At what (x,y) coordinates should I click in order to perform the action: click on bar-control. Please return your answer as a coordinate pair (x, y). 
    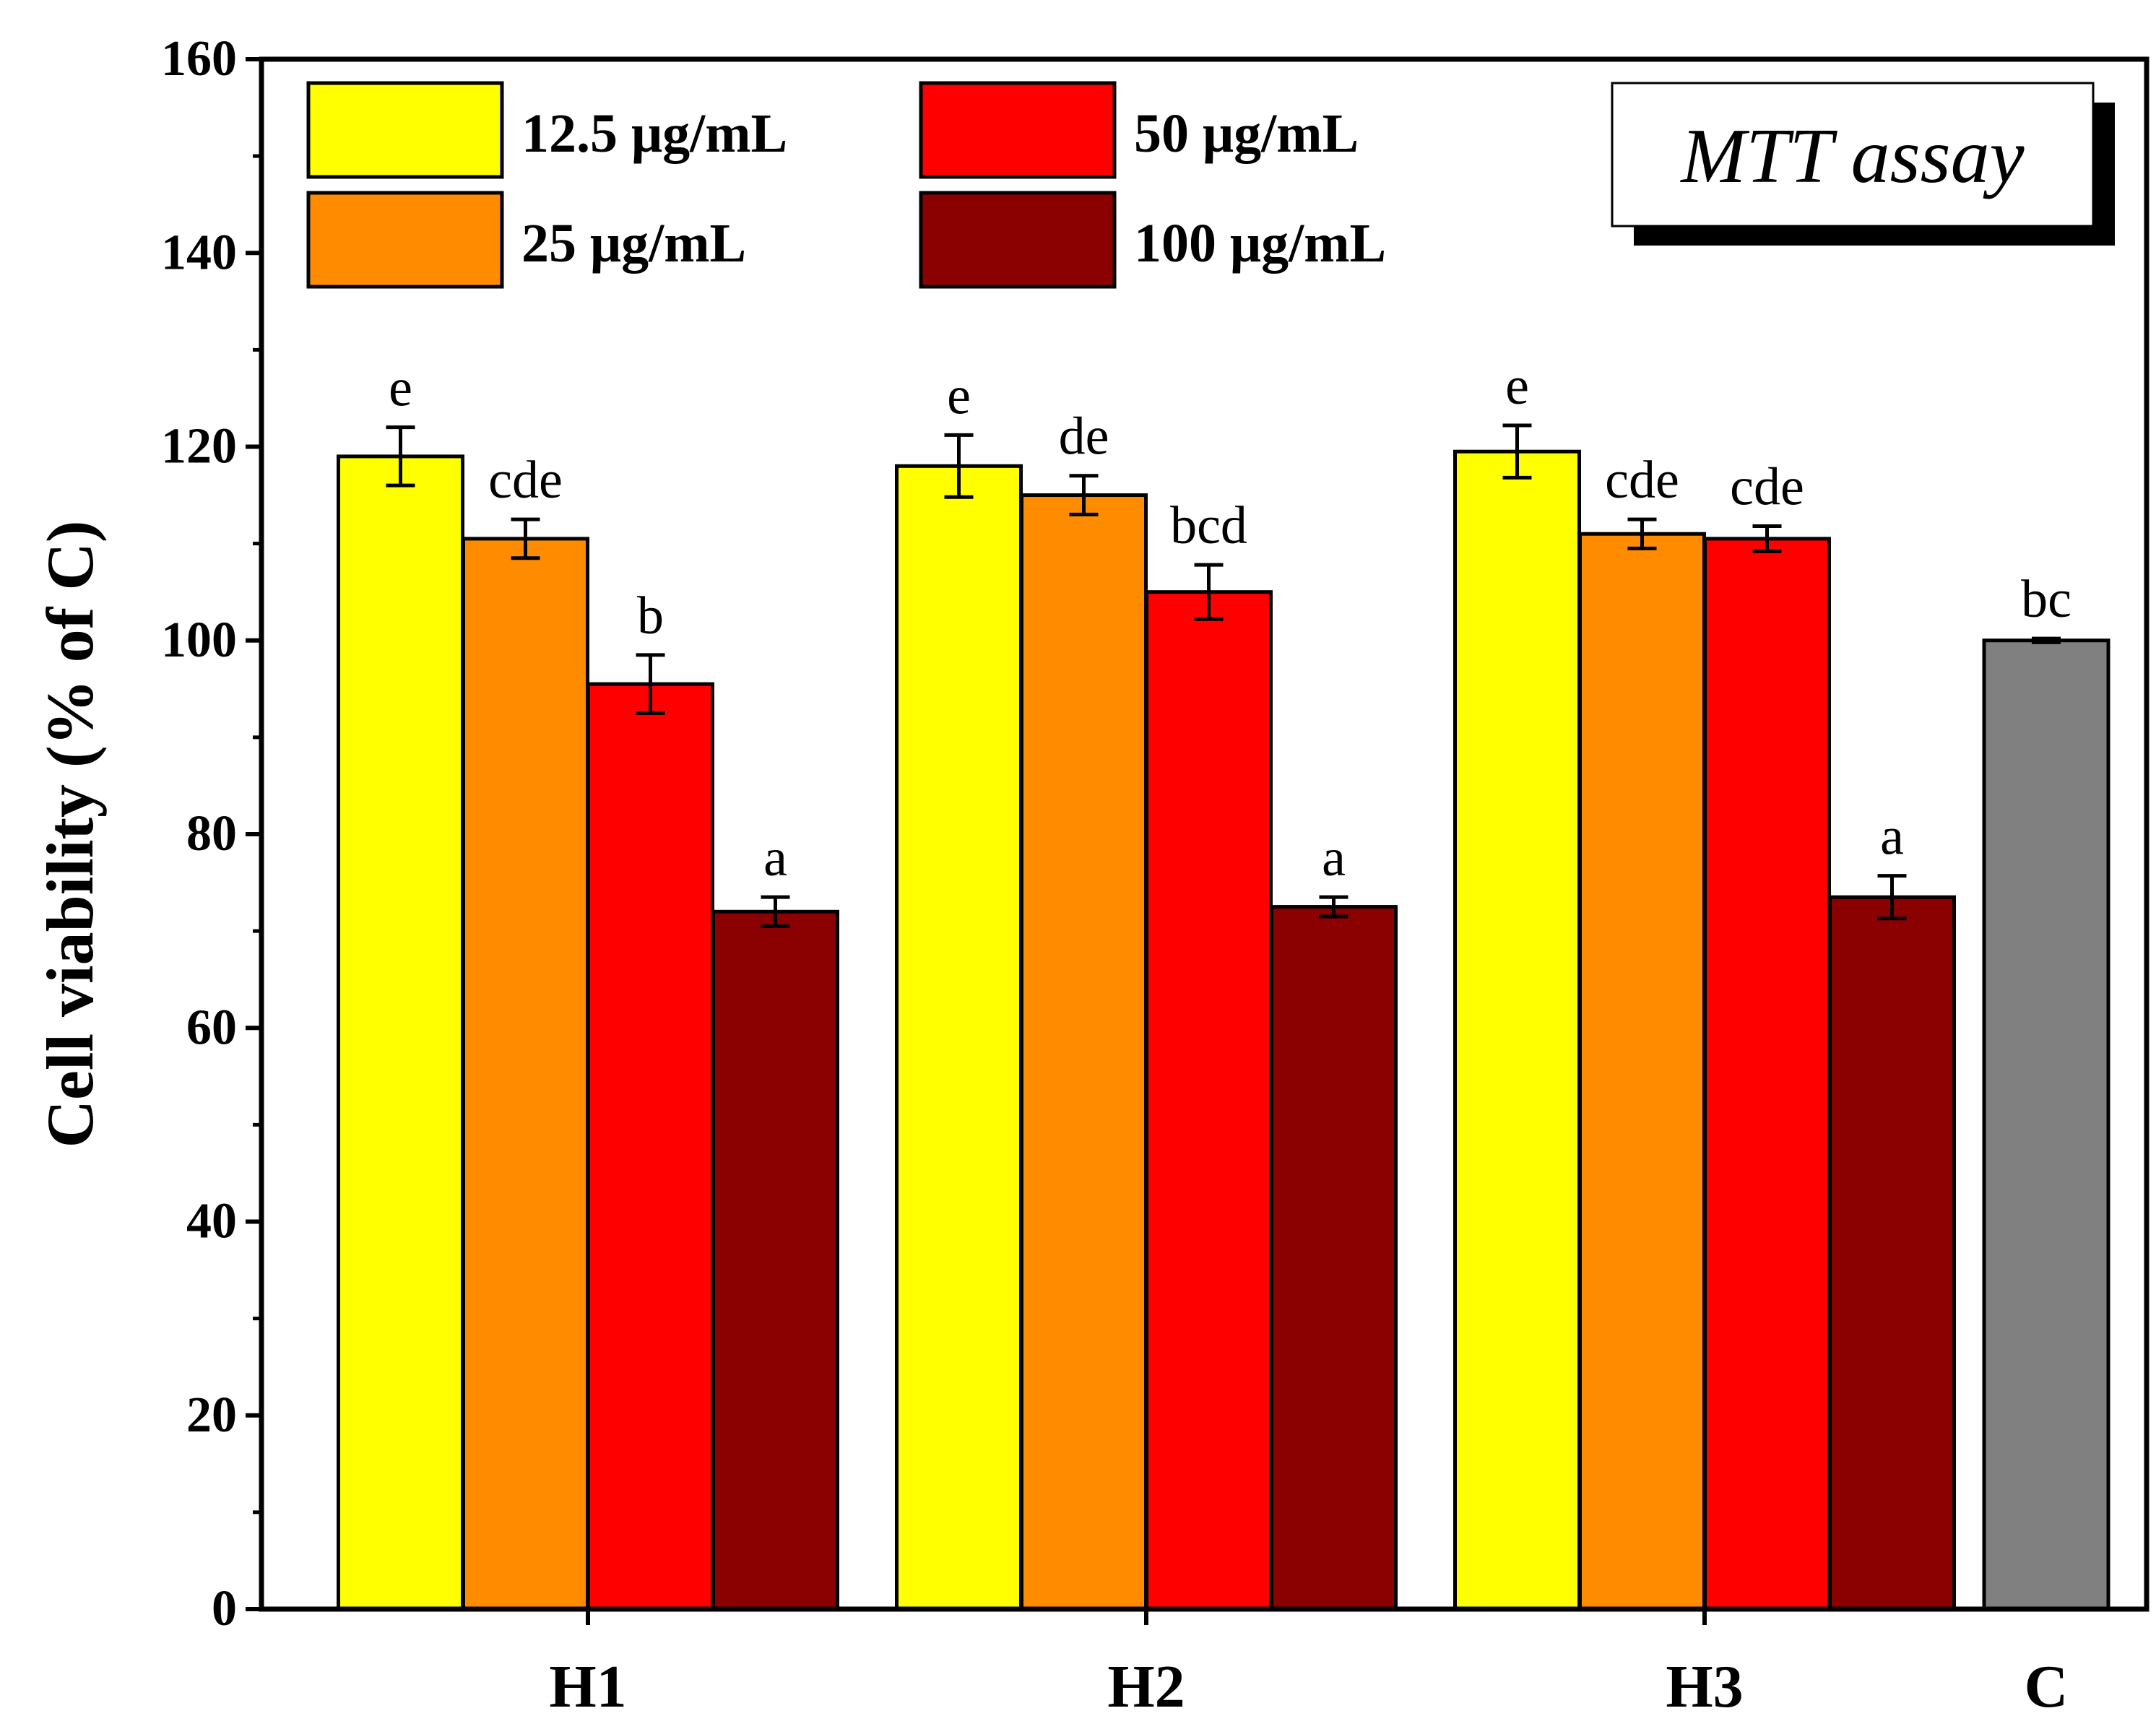
    Looking at the image, I should click on (2046, 1124).